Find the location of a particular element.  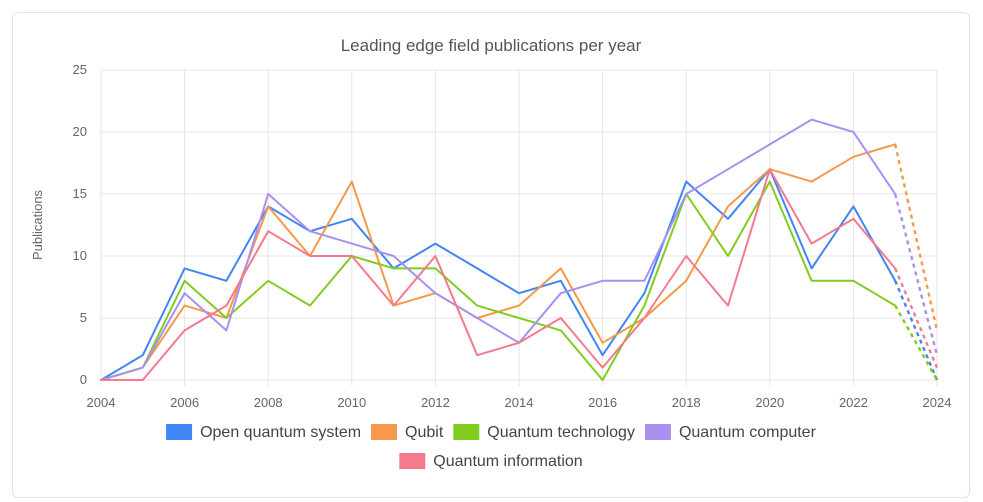

y-axis-label: Publications is located at coordinates (37, 224).